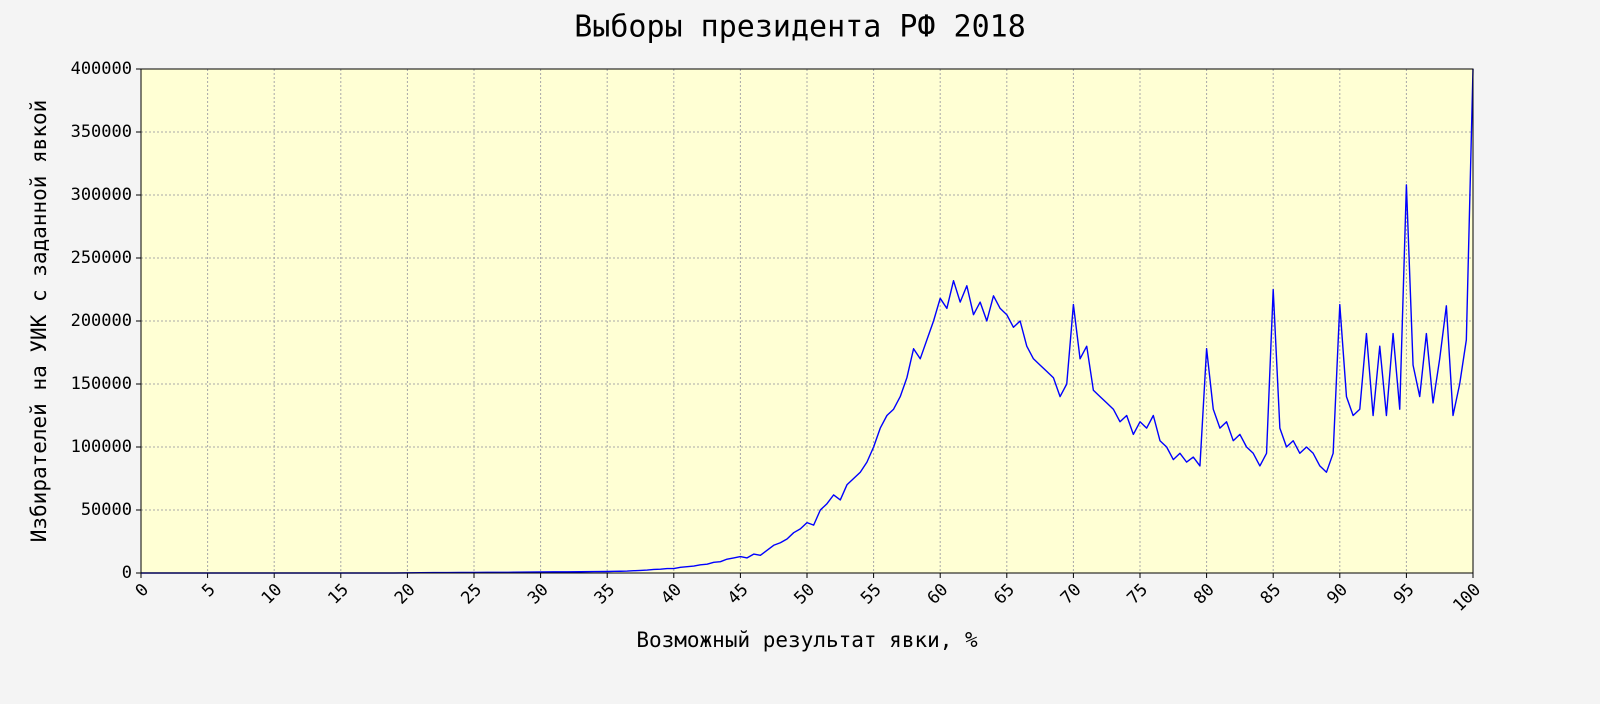  What do you see at coordinates (807, 640) in the screenshot?
I see `x-axis-label: Возможный результат явки, %` at bounding box center [807, 640].